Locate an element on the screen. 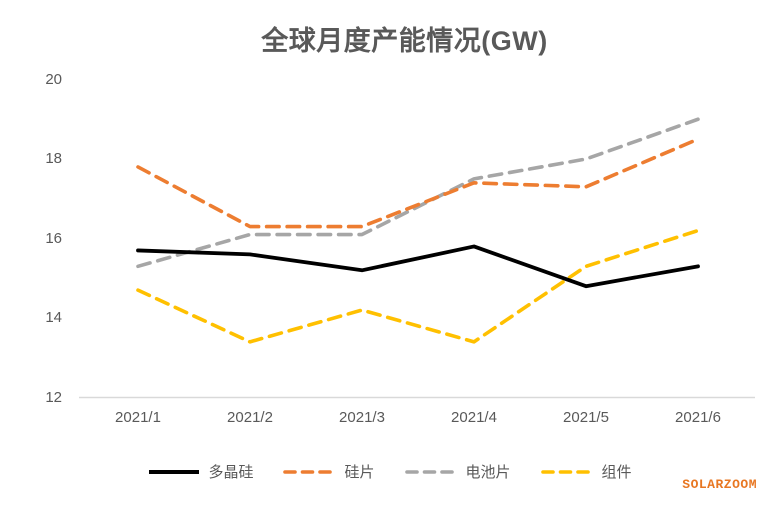 This screenshot has width=779, height=519. y-tick-label: 16 is located at coordinates (53, 238).